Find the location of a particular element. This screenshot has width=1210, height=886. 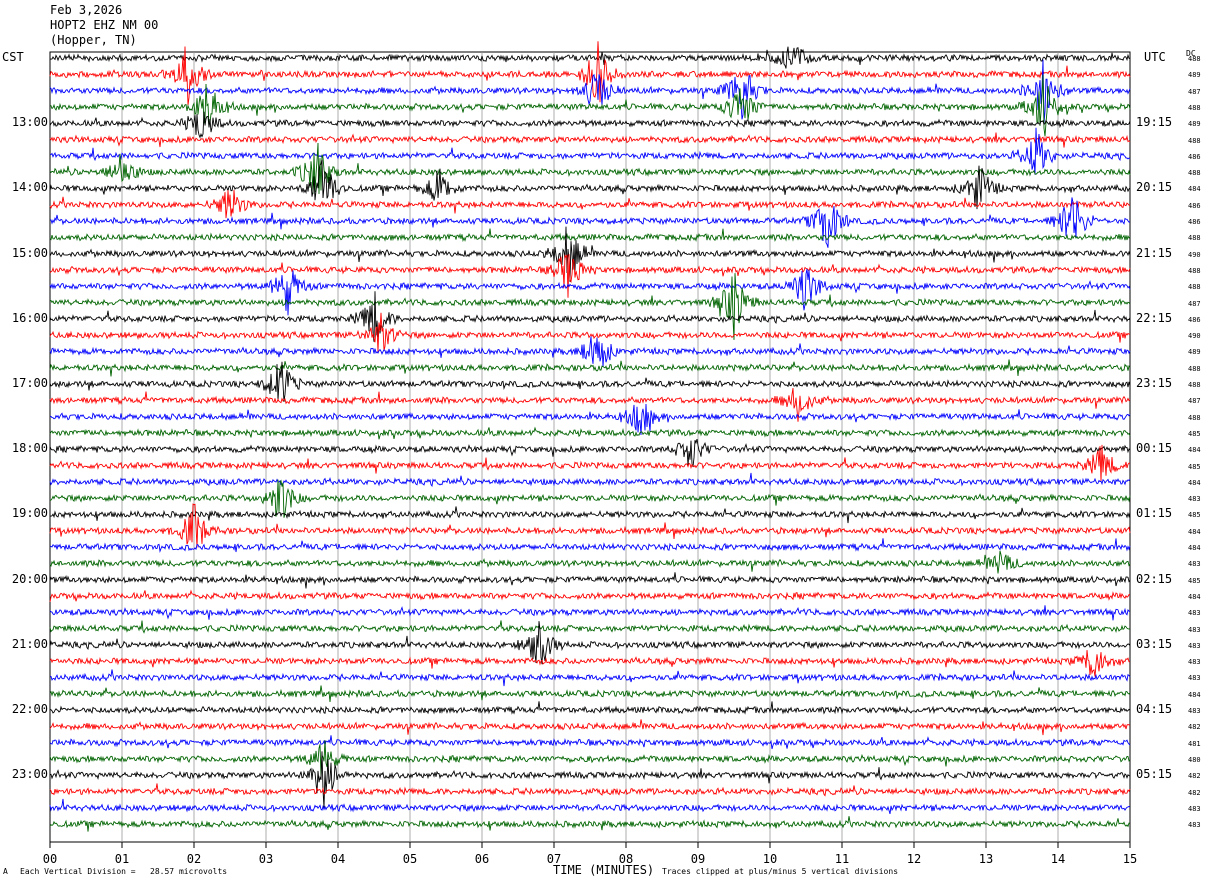

x-tick-label: 07 is located at coordinates (554, 859).